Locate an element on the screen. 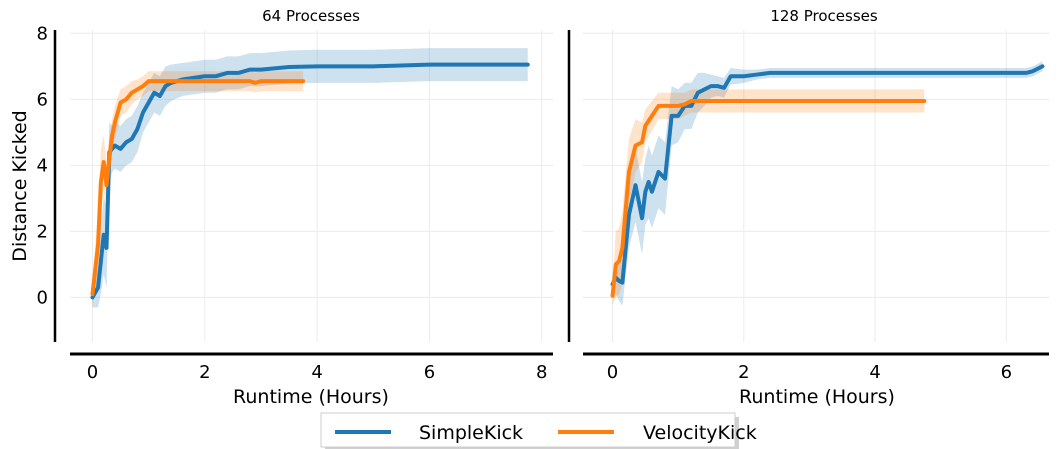 This screenshot has height=449, width=1063. x-tick-labels: 0 2 4 6 is located at coordinates (809, 372).